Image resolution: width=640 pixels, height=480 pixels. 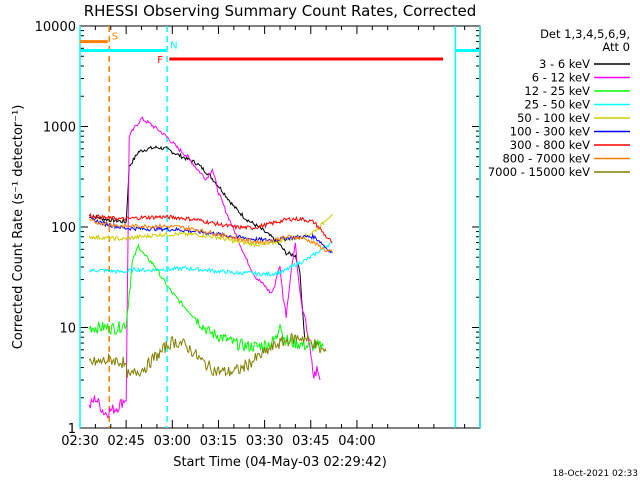 I want to click on x-tick-label: 03:30, so click(x=264, y=441).